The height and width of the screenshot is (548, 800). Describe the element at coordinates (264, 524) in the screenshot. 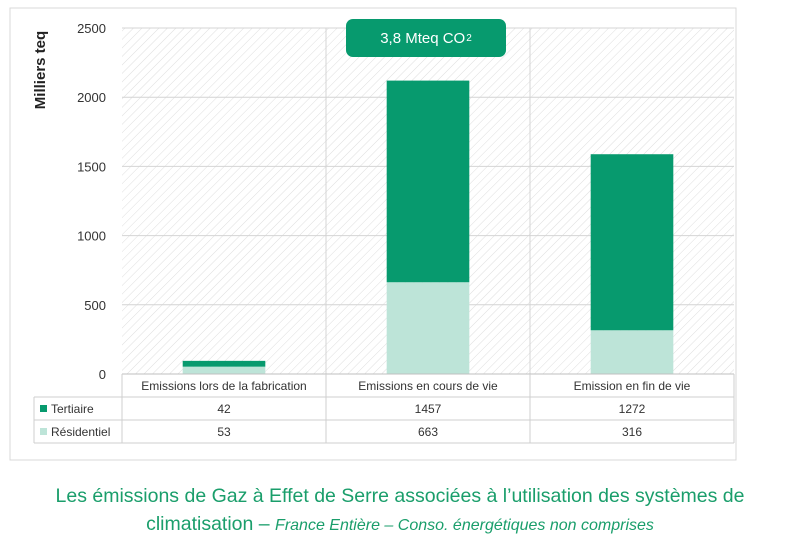

I see `caption-dash: –` at that location.